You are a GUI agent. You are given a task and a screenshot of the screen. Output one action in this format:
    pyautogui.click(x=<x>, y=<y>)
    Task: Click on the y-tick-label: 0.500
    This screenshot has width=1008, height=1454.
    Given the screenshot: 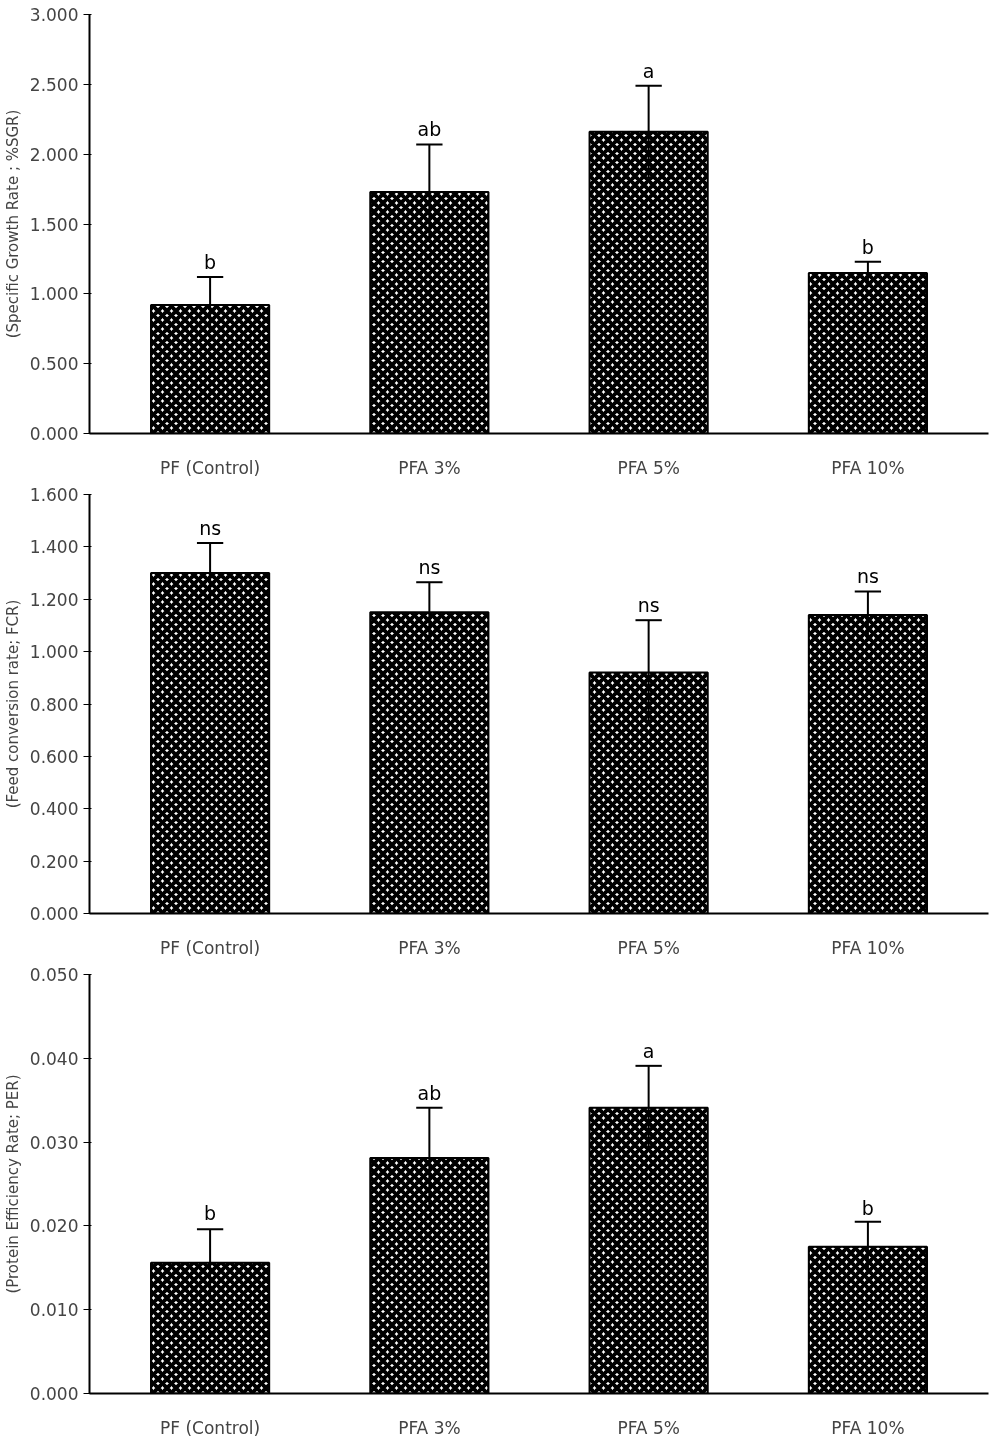 What is the action you would take?
    pyautogui.click(x=54, y=364)
    